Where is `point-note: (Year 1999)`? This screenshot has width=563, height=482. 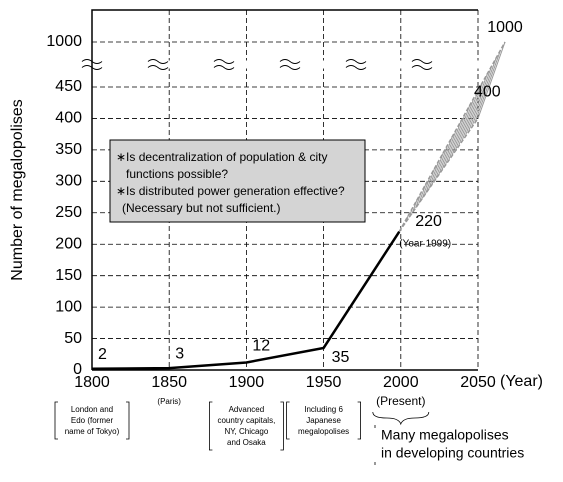
point-note: (Year 1999) is located at coordinates (425, 243).